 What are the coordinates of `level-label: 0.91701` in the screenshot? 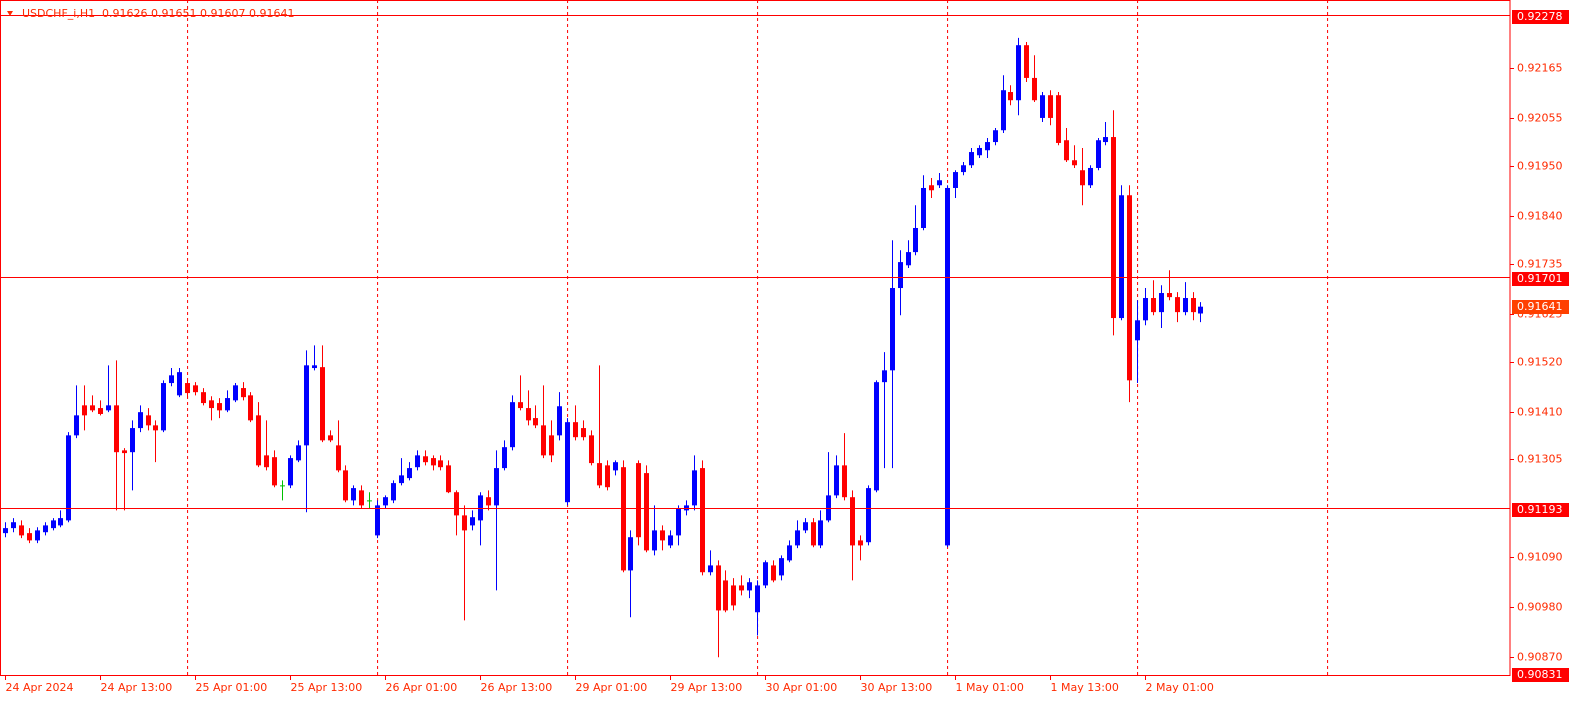 It's located at (1540, 278).